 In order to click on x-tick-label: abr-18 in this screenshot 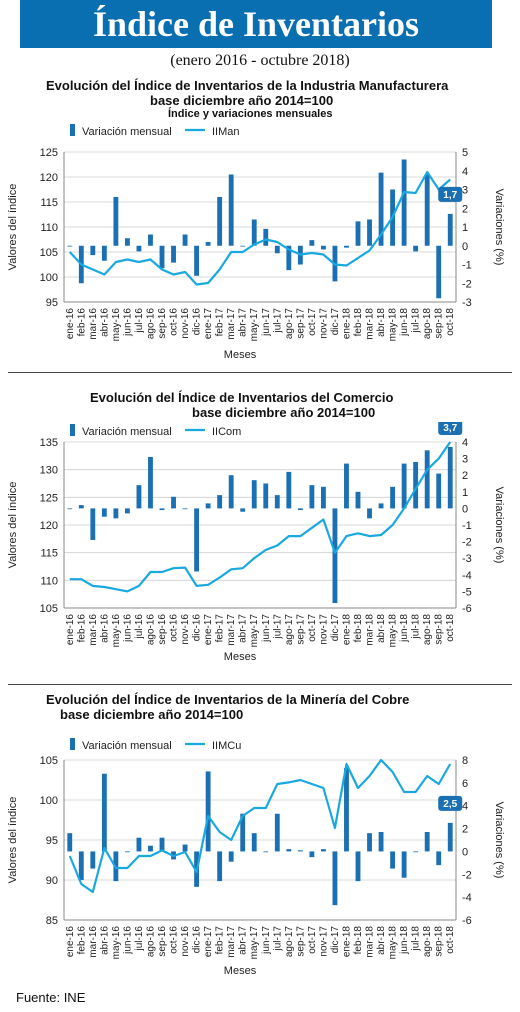, I will do `click(381, 322)`.